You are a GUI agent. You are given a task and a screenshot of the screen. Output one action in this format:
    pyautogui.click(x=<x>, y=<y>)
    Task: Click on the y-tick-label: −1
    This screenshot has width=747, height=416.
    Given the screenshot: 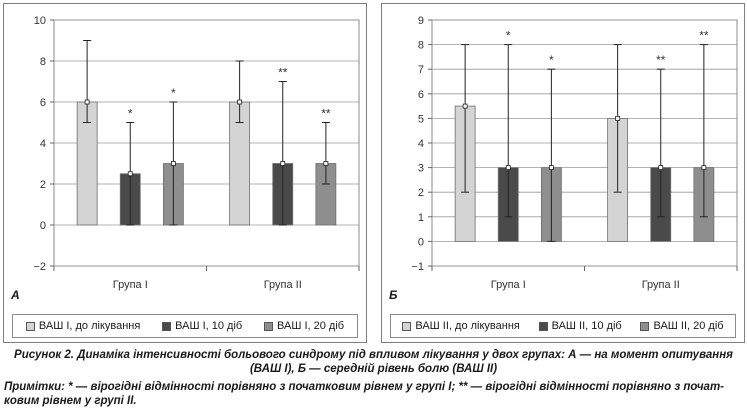 What is the action you would take?
    pyautogui.click(x=417, y=267)
    